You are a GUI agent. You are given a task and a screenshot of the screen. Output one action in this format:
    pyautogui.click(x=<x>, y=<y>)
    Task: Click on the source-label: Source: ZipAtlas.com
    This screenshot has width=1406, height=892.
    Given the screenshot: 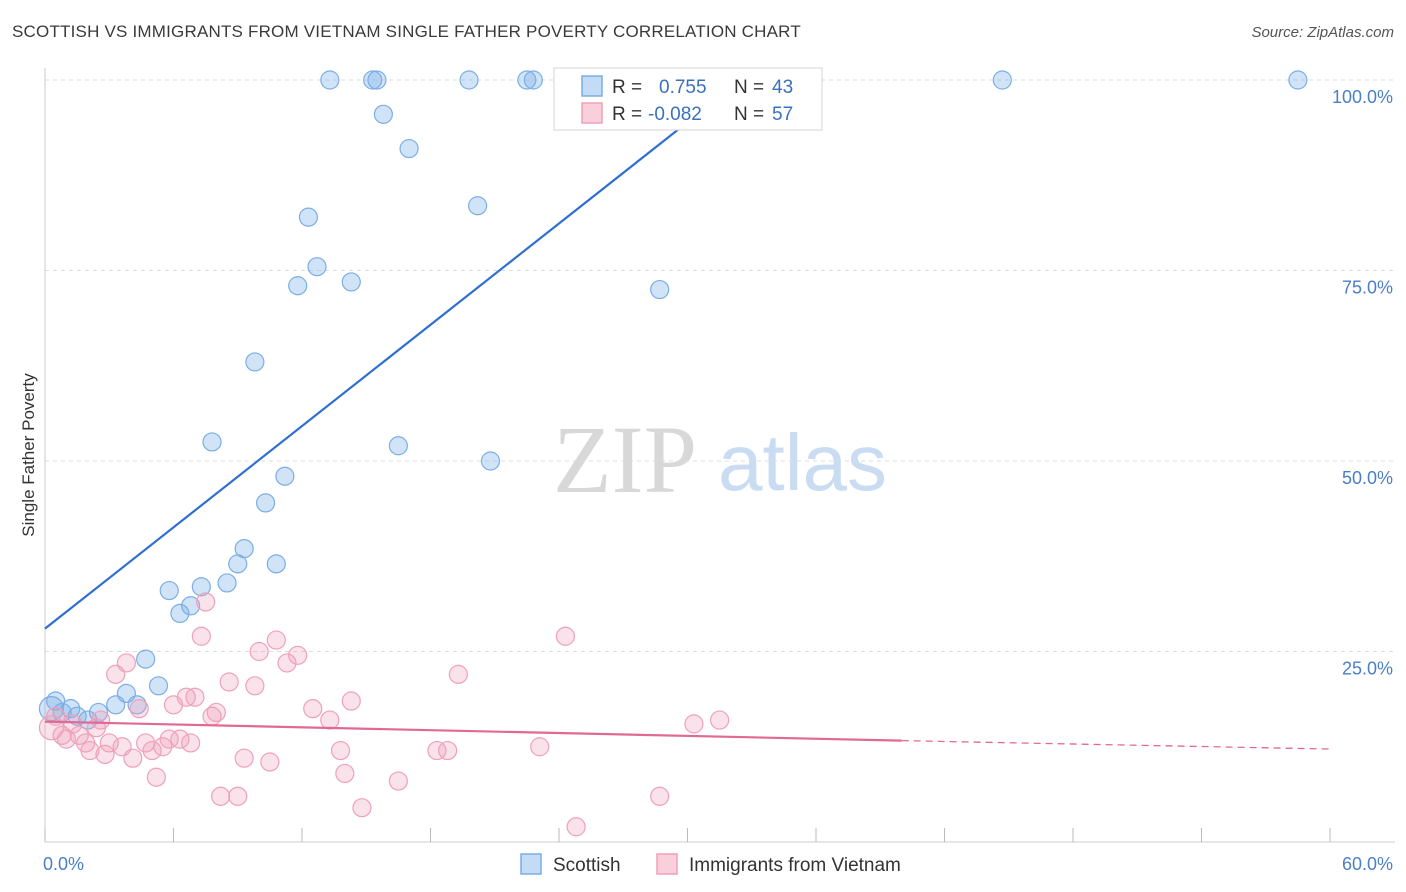 What is the action you would take?
    pyautogui.click(x=1322, y=32)
    